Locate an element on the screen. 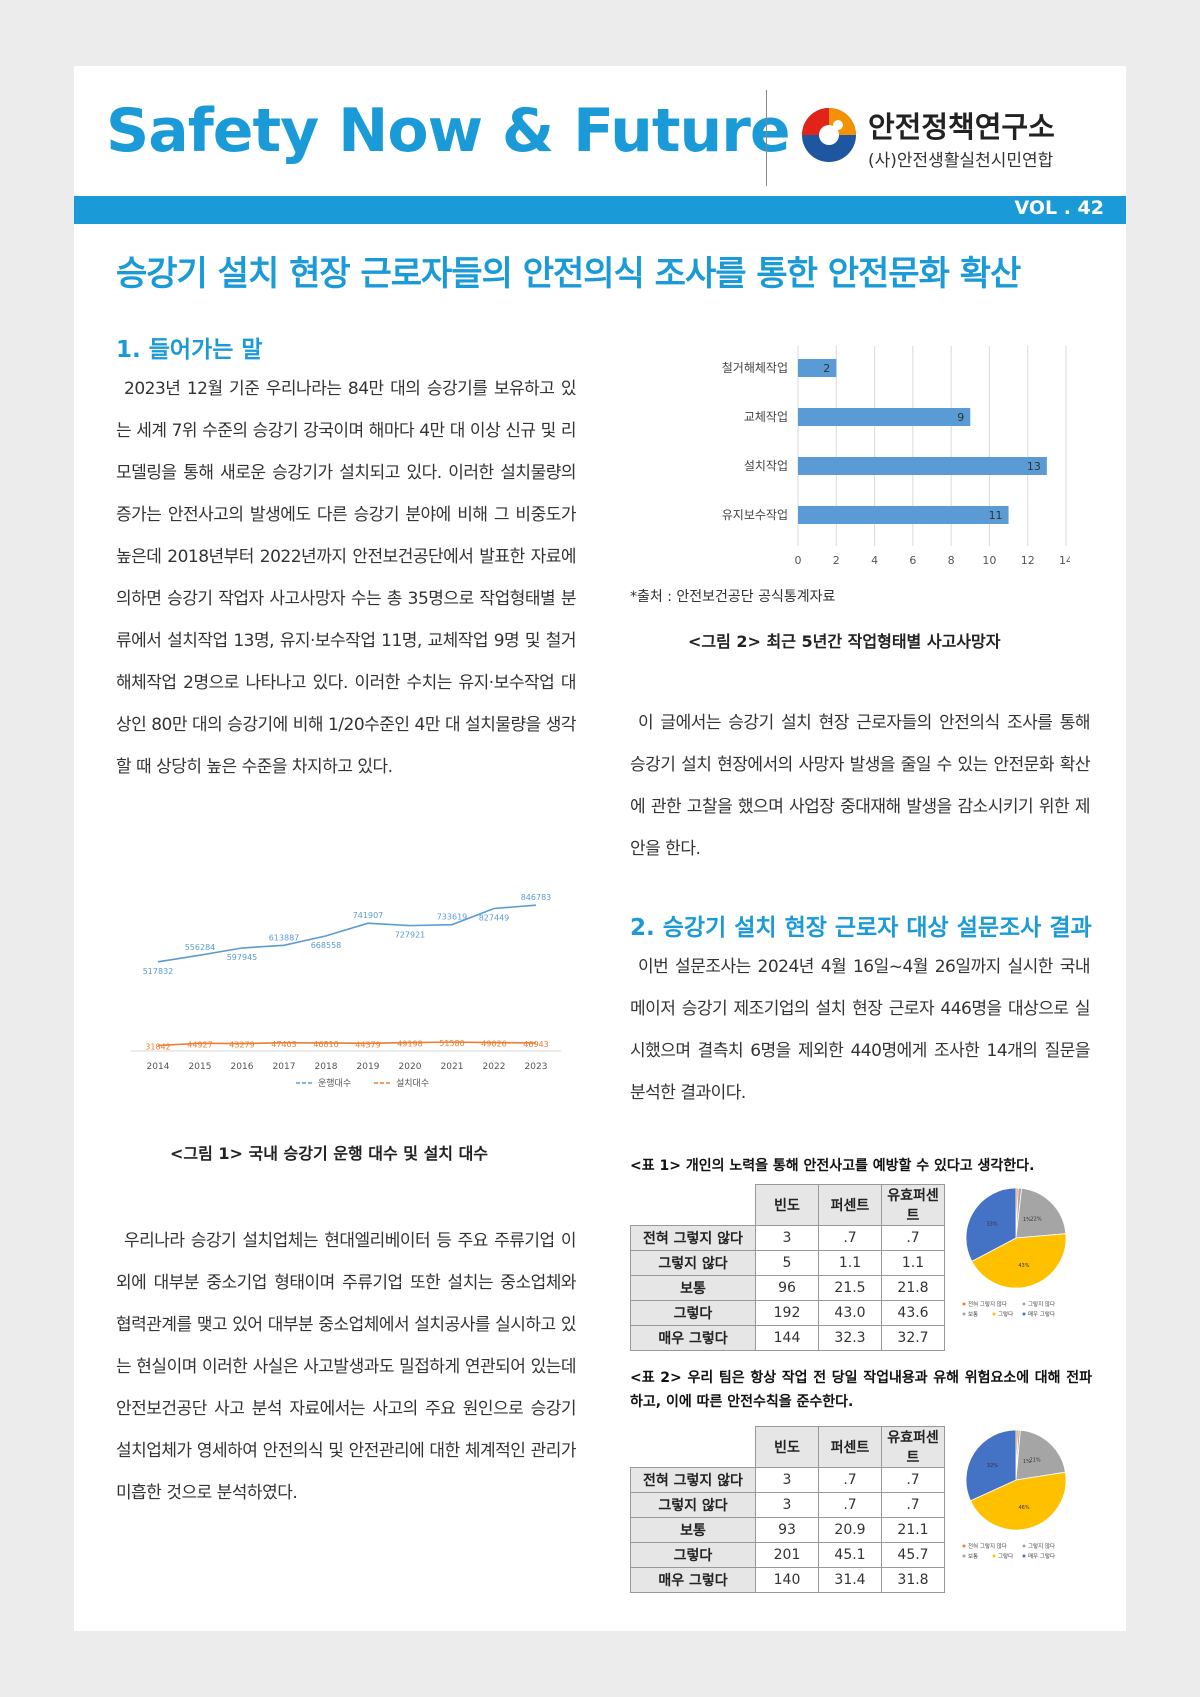 This screenshot has height=1697, width=1200. legend-label: 보통 is located at coordinates (973, 1556).